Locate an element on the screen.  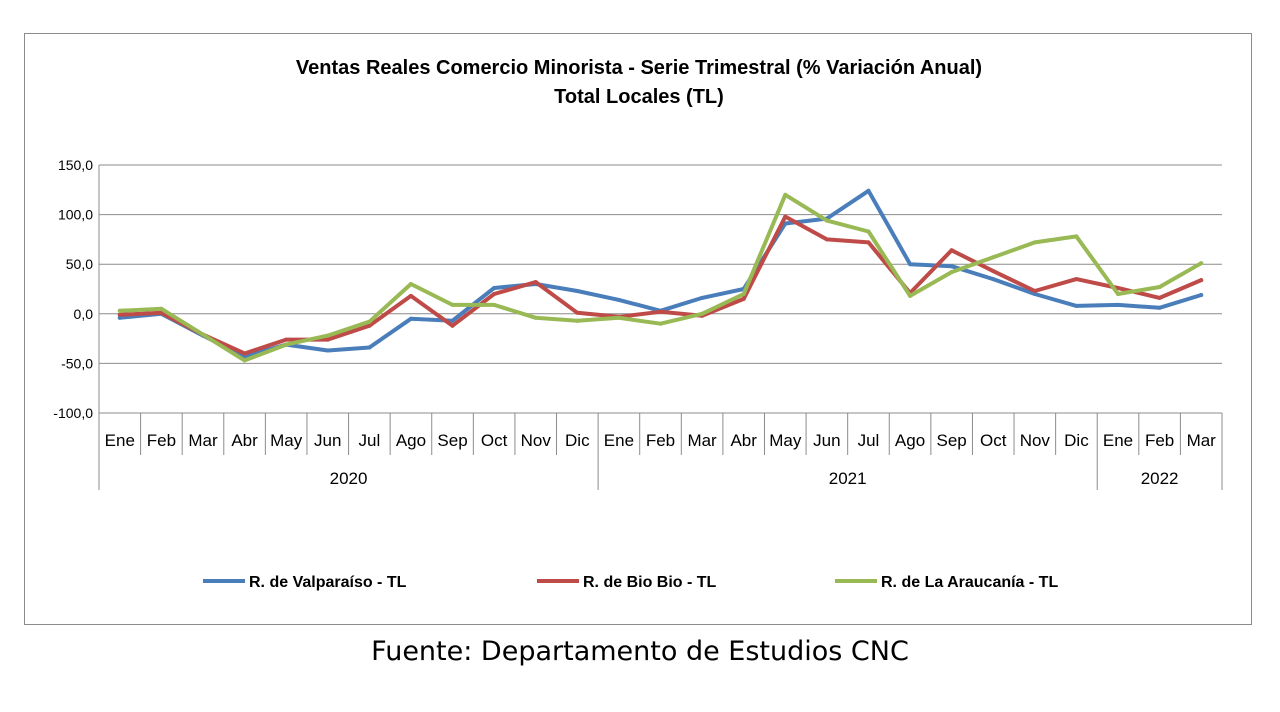
legend-entry: R. de Bio Bio - TL is located at coordinates (650, 582).